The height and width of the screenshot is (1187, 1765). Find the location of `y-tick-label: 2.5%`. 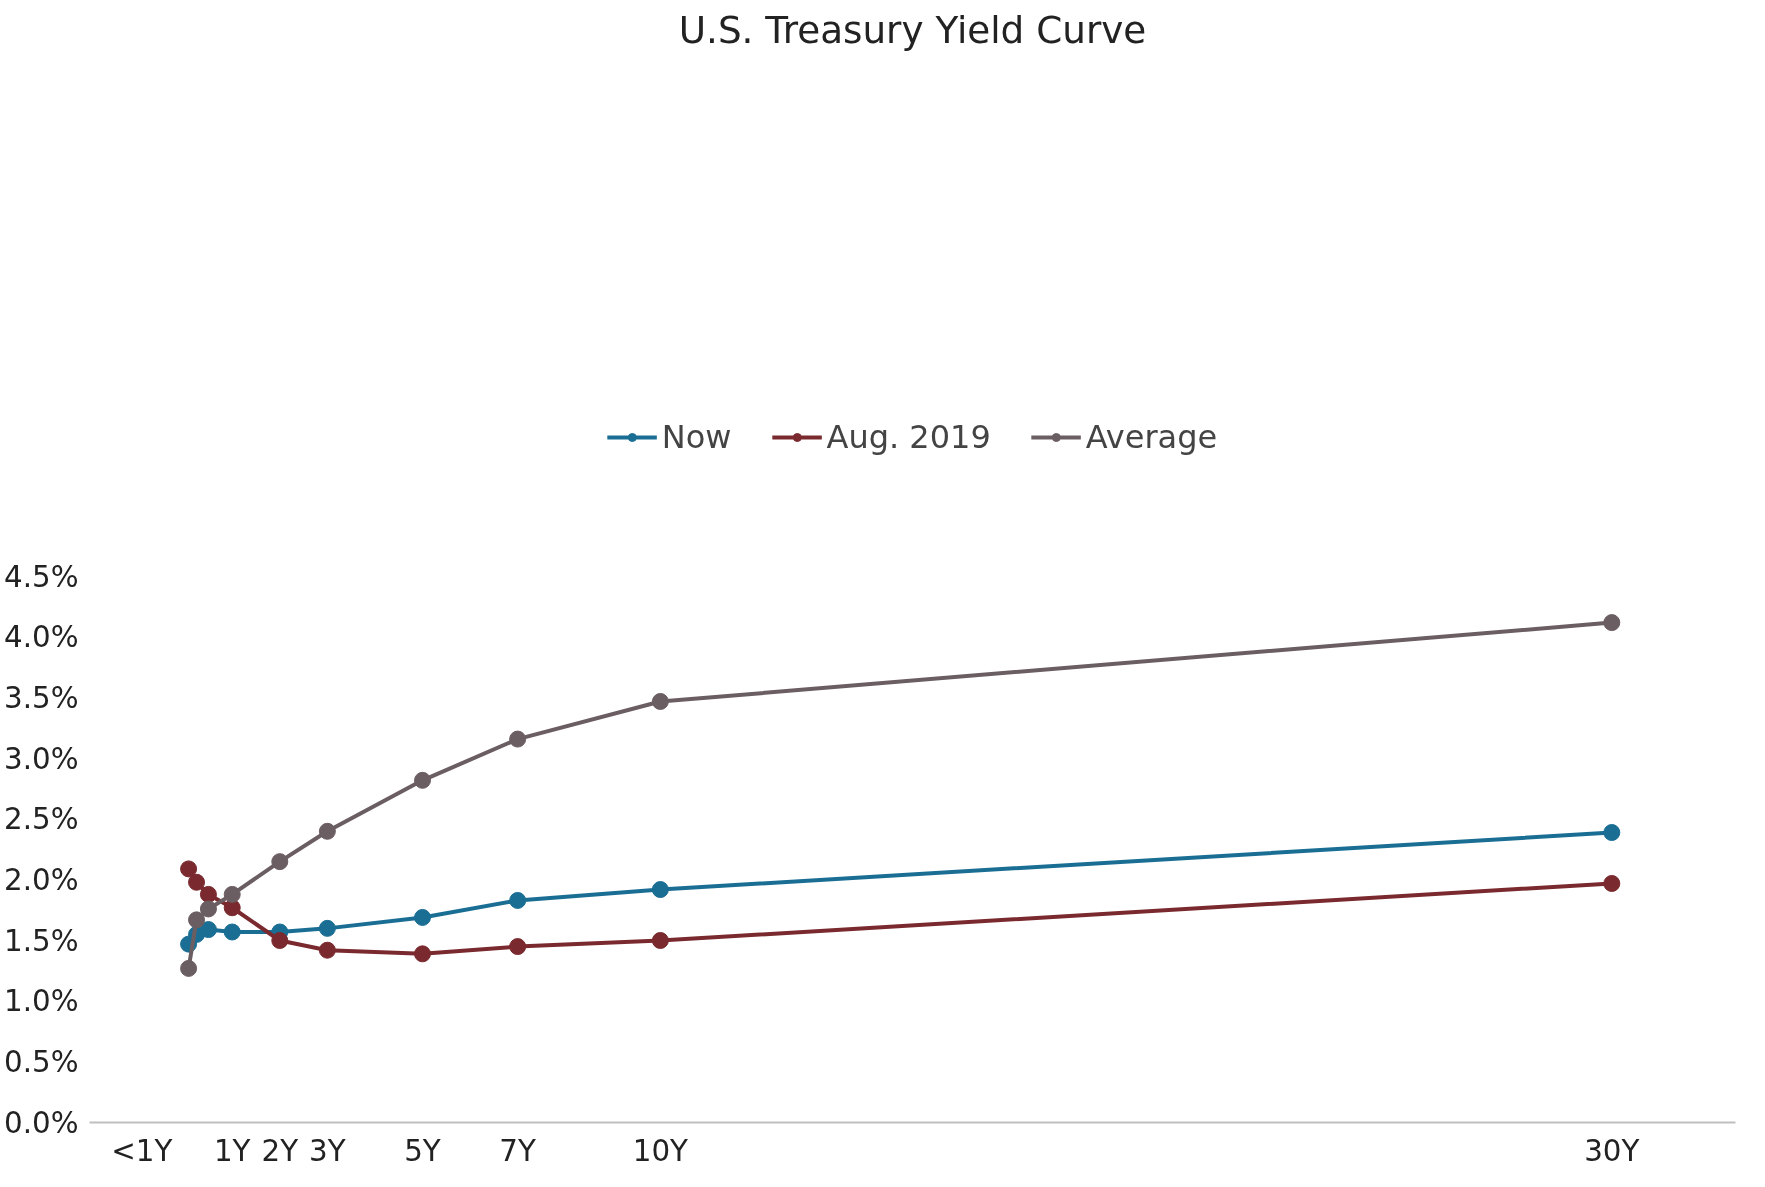

y-tick-label: 2.5% is located at coordinates (41, 819).